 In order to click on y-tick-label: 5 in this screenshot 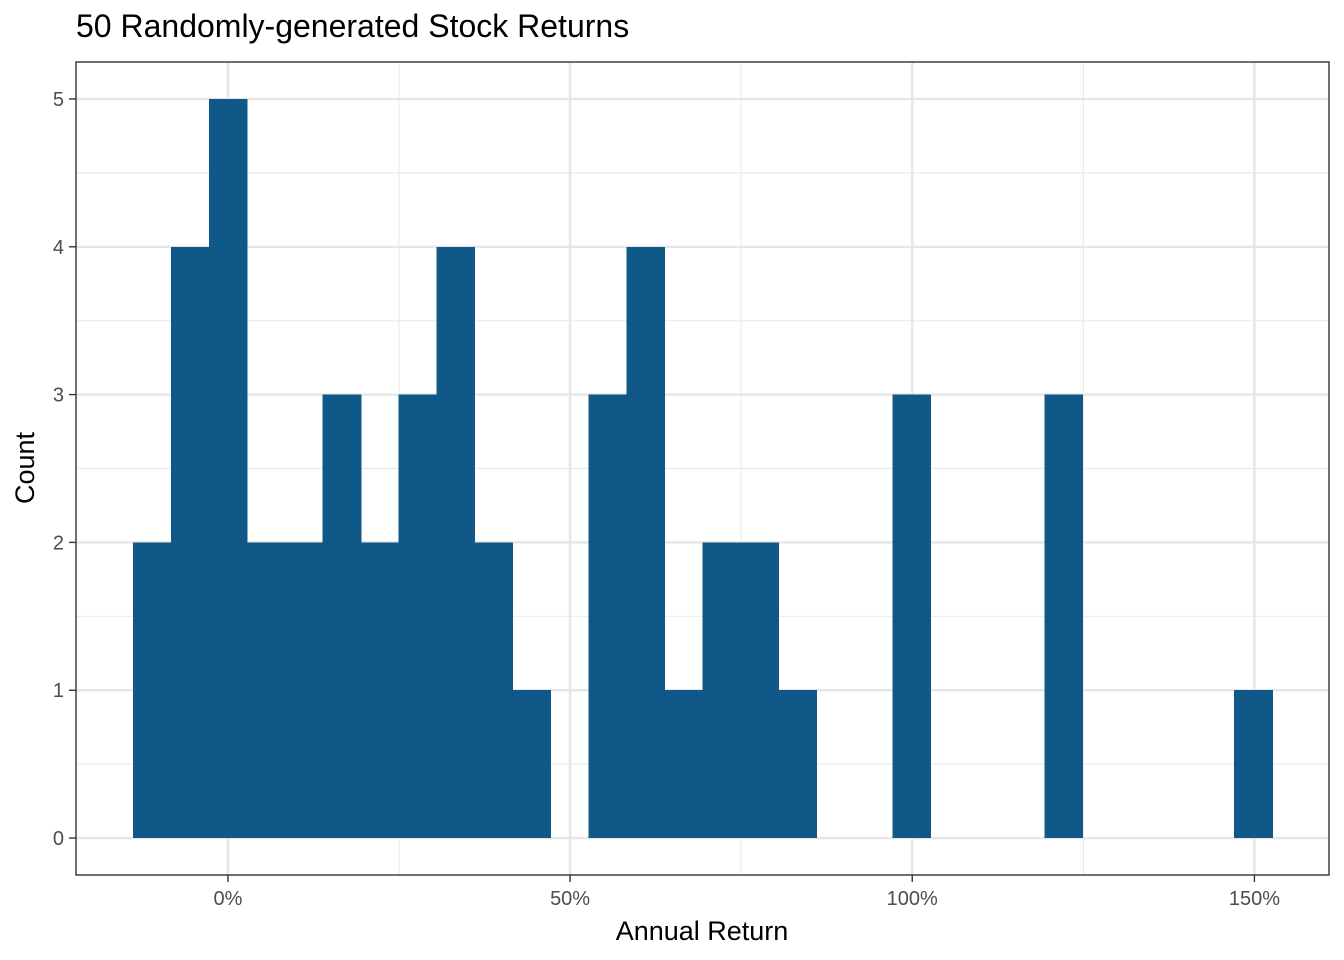, I will do `click(58, 100)`.